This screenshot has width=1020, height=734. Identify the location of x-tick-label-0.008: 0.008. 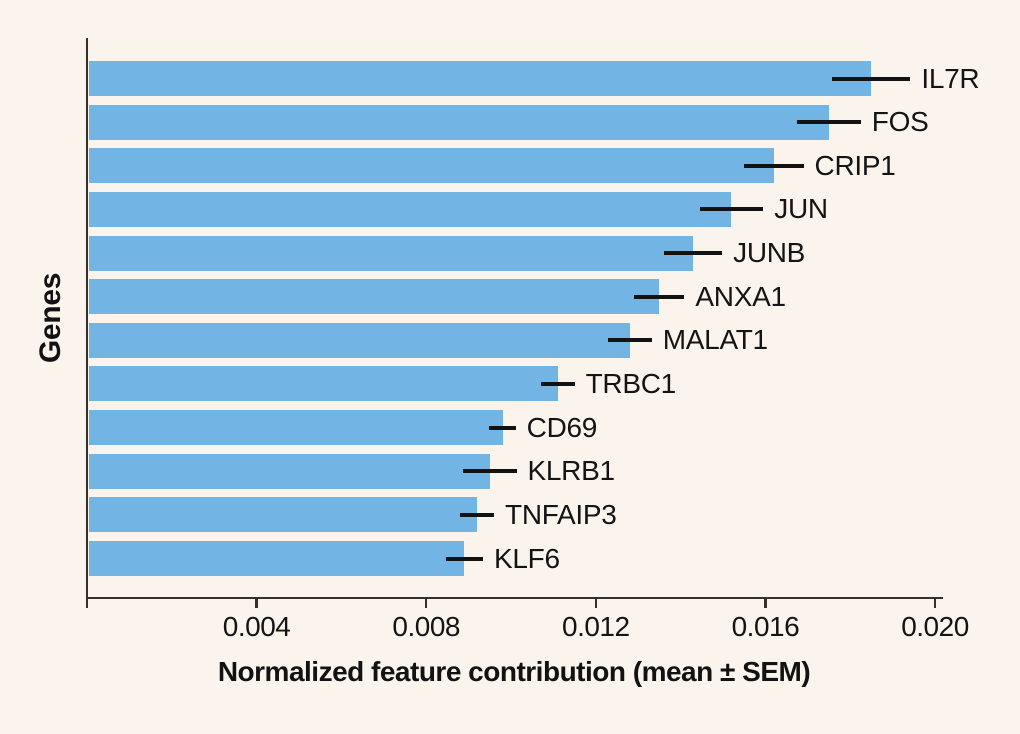
(426, 626).